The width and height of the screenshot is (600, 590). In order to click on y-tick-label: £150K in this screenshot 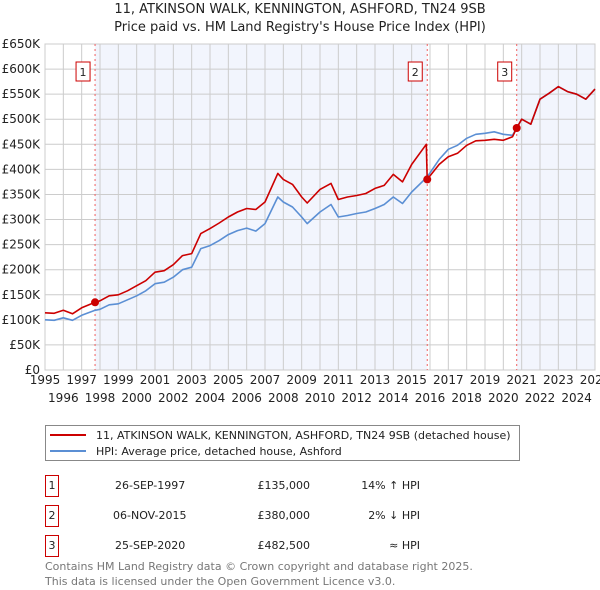, I will do `click(22, 295)`.